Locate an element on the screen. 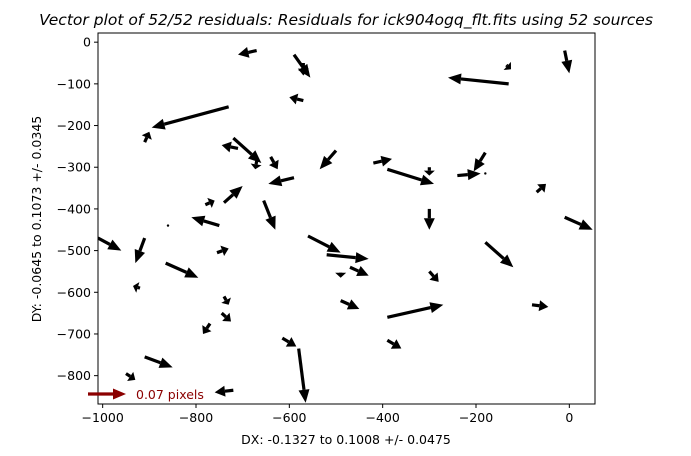 The width and height of the screenshot is (691, 456). x-tick-label: 0 is located at coordinates (569, 417).